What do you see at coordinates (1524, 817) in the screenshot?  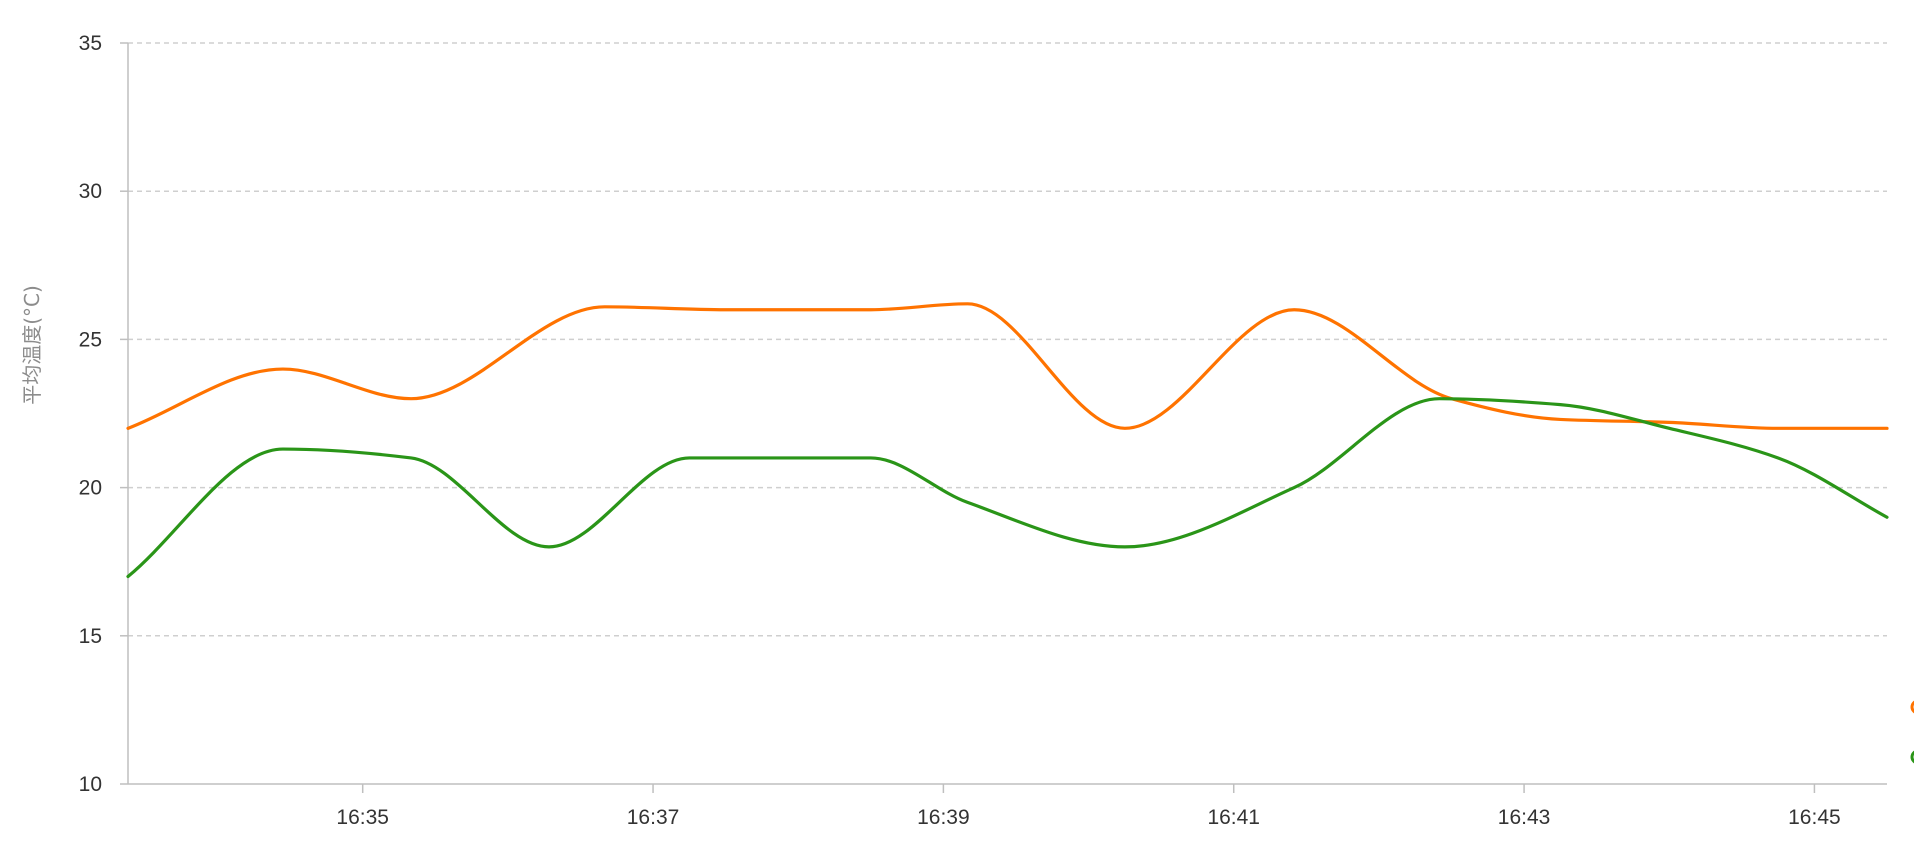 I see `x-tick-label: 16:43` at bounding box center [1524, 817].